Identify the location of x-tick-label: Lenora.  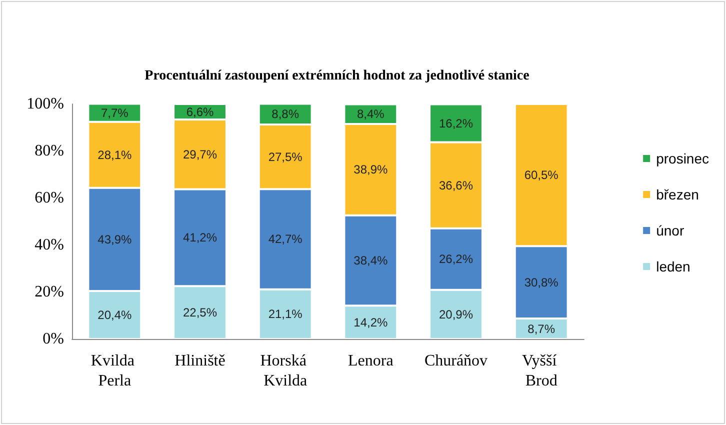
(371, 361).